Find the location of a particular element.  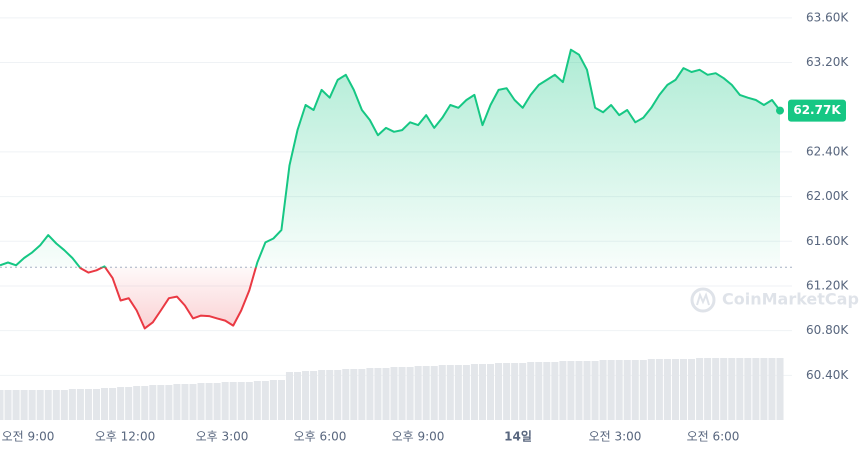

watermark: CoinMarketCap is located at coordinates (774, 300).